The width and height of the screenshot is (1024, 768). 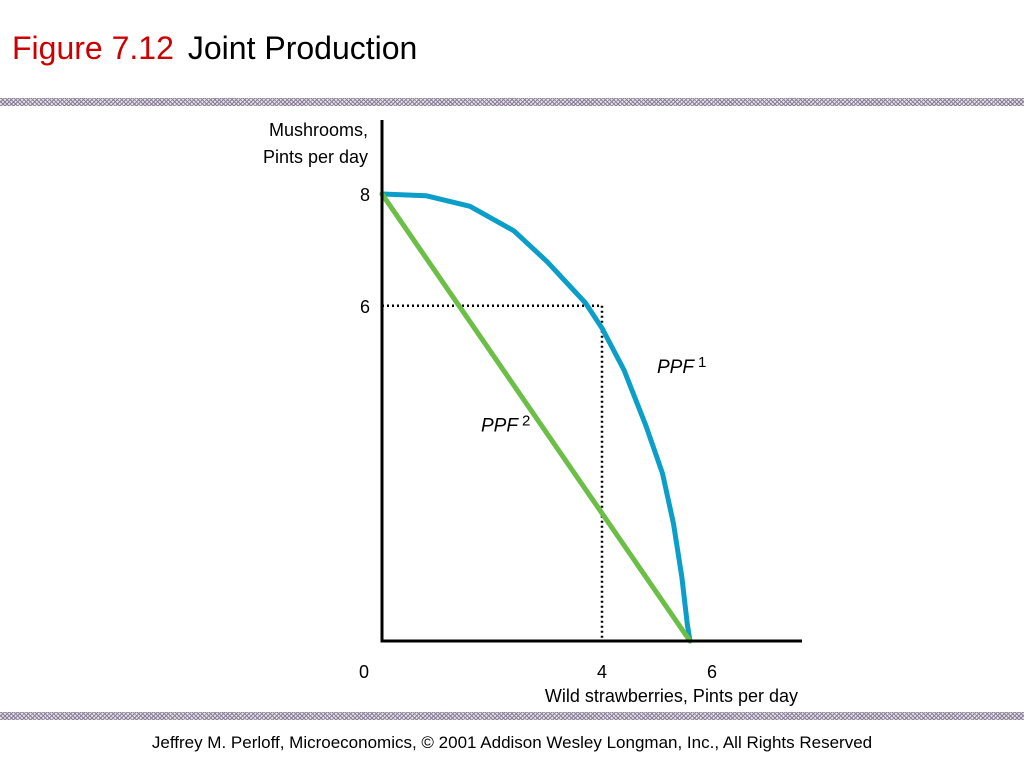 I want to click on series-label-ppf2: PPF 2, so click(x=505, y=424).